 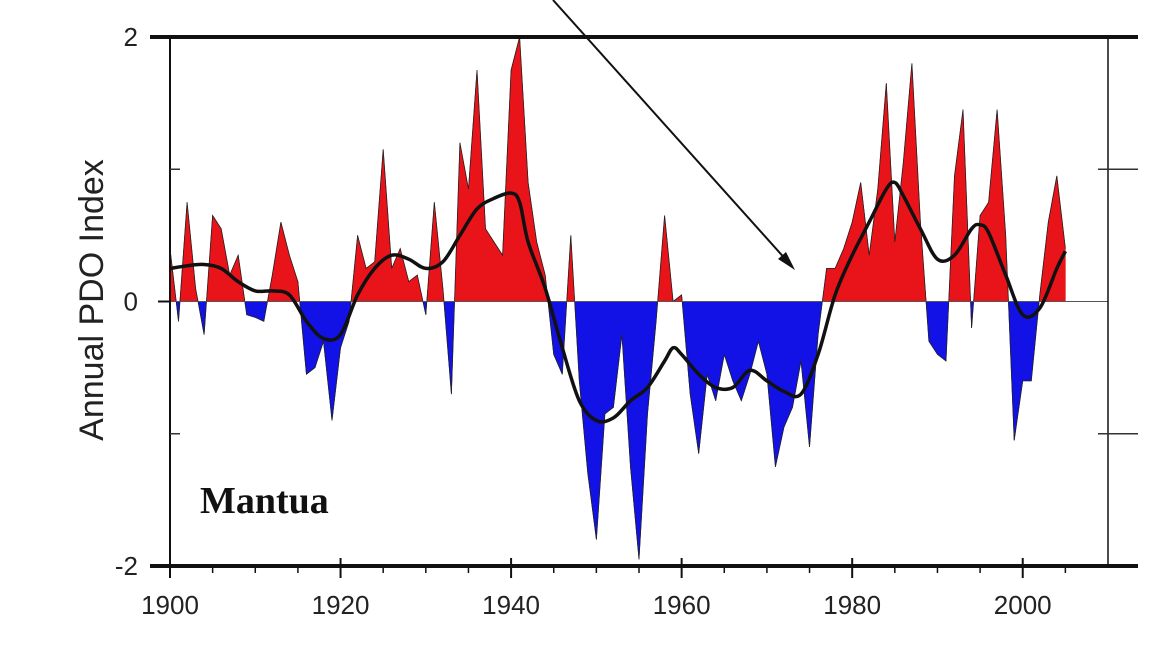 What do you see at coordinates (131, 302) in the screenshot?
I see `y-tick-label-0: 0` at bounding box center [131, 302].